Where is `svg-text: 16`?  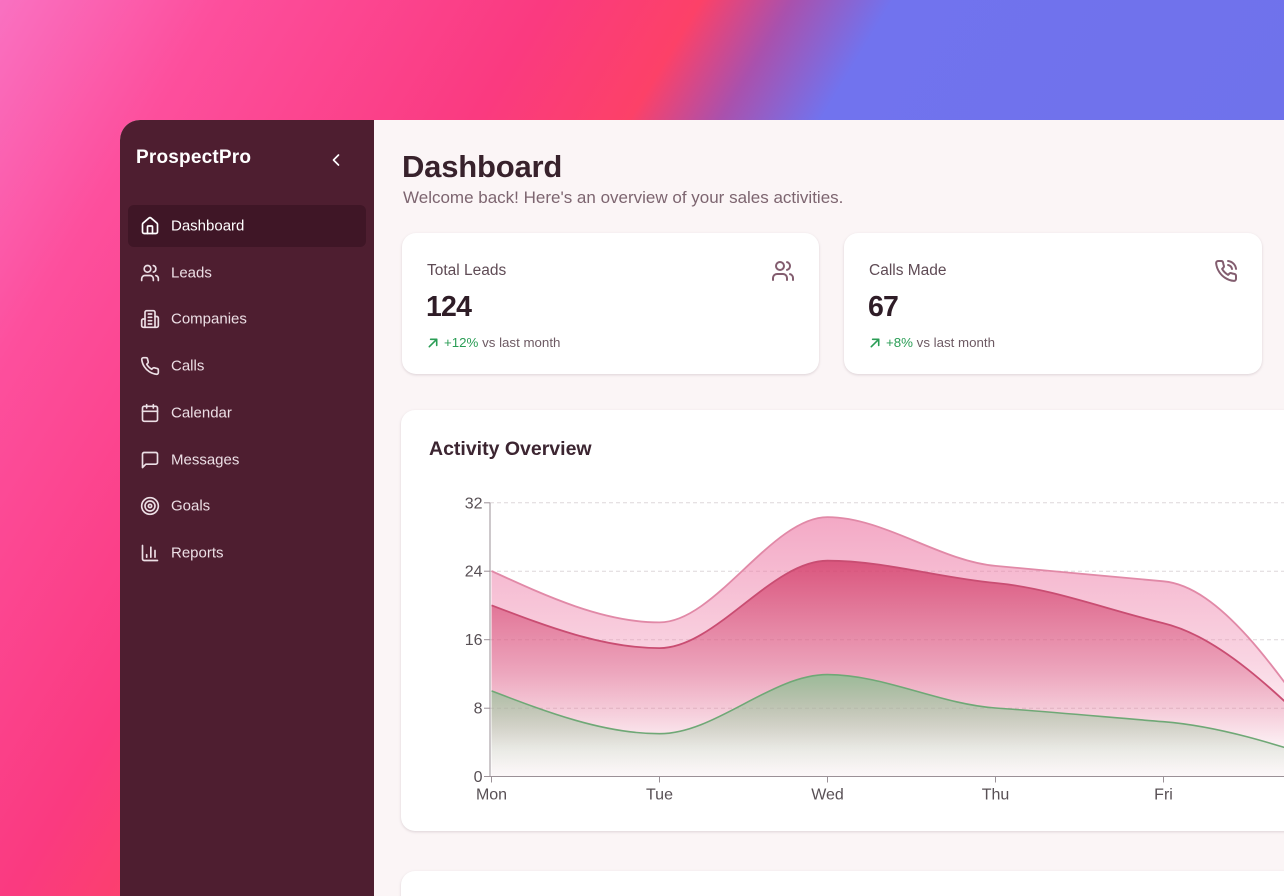 svg-text: 16 is located at coordinates (473, 640).